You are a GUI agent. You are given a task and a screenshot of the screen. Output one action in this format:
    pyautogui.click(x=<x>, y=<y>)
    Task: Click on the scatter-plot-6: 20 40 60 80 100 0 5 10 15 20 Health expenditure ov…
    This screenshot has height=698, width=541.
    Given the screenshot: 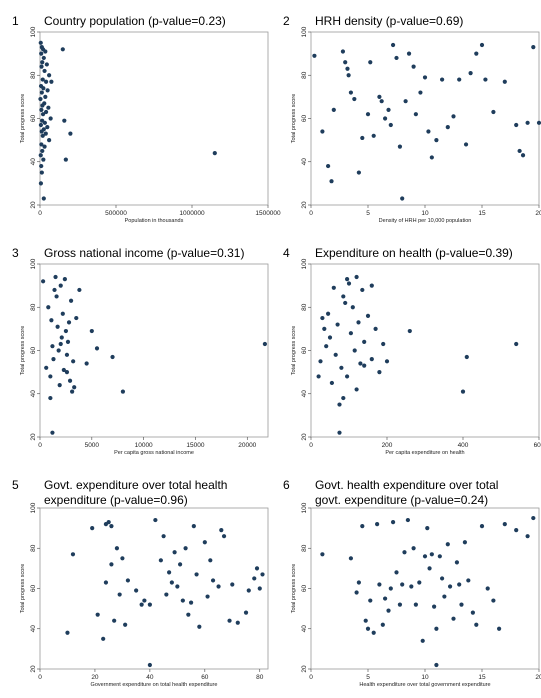 What is the action you would take?
    pyautogui.click(x=416, y=595)
    